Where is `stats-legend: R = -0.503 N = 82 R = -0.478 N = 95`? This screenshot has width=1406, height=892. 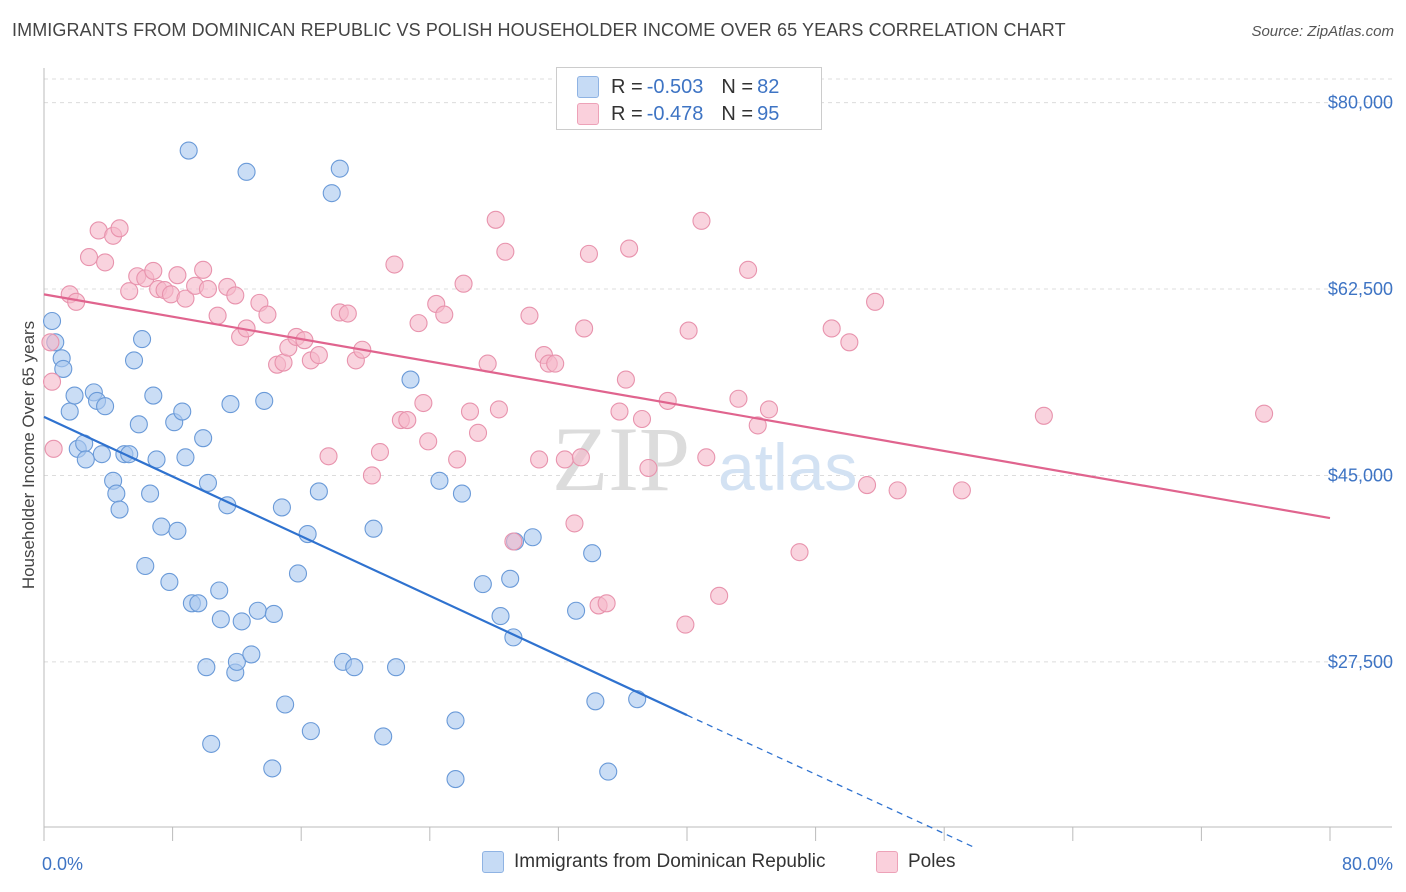 stats-legend: R = -0.503 N = 82 R = -0.478 N = 95 is located at coordinates (689, 98).